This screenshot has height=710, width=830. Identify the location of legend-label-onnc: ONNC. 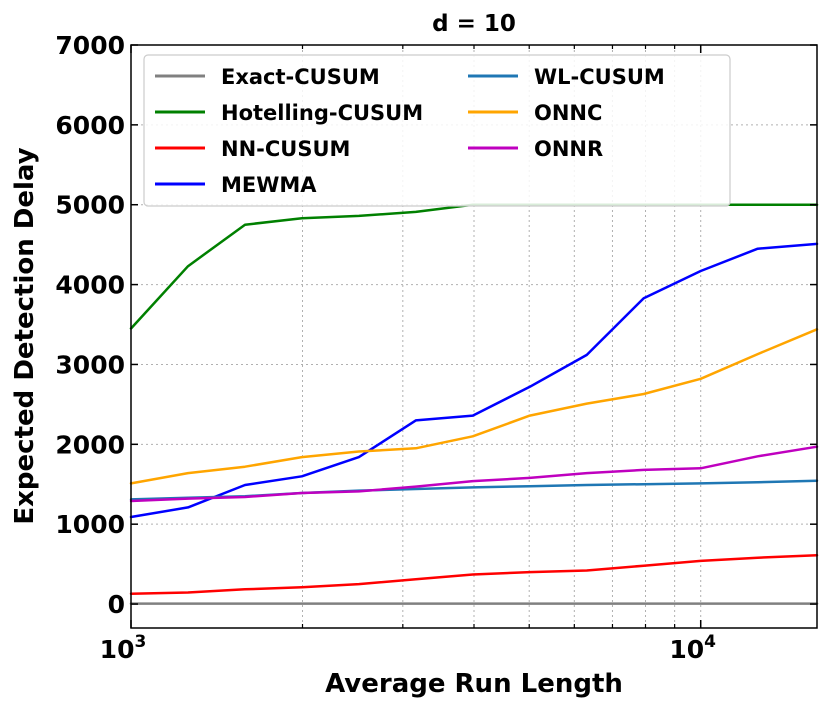
(568, 113).